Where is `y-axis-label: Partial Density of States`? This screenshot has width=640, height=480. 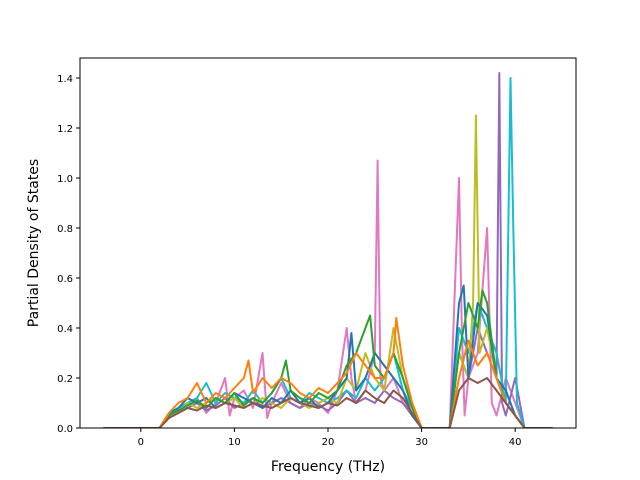 y-axis-label: Partial Density of States is located at coordinates (34, 243).